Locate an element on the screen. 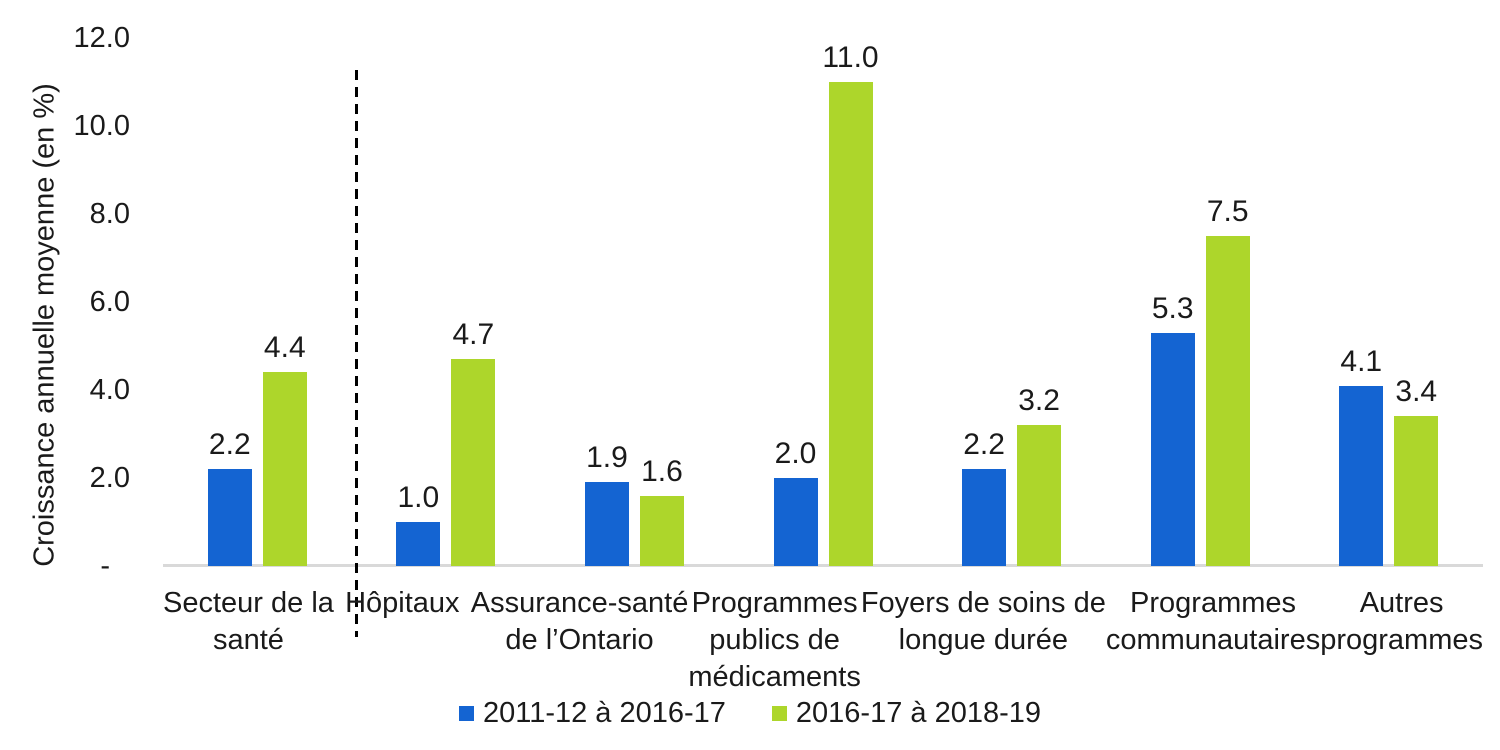  bar-wrap: 3.4 is located at coordinates (1416, 470).